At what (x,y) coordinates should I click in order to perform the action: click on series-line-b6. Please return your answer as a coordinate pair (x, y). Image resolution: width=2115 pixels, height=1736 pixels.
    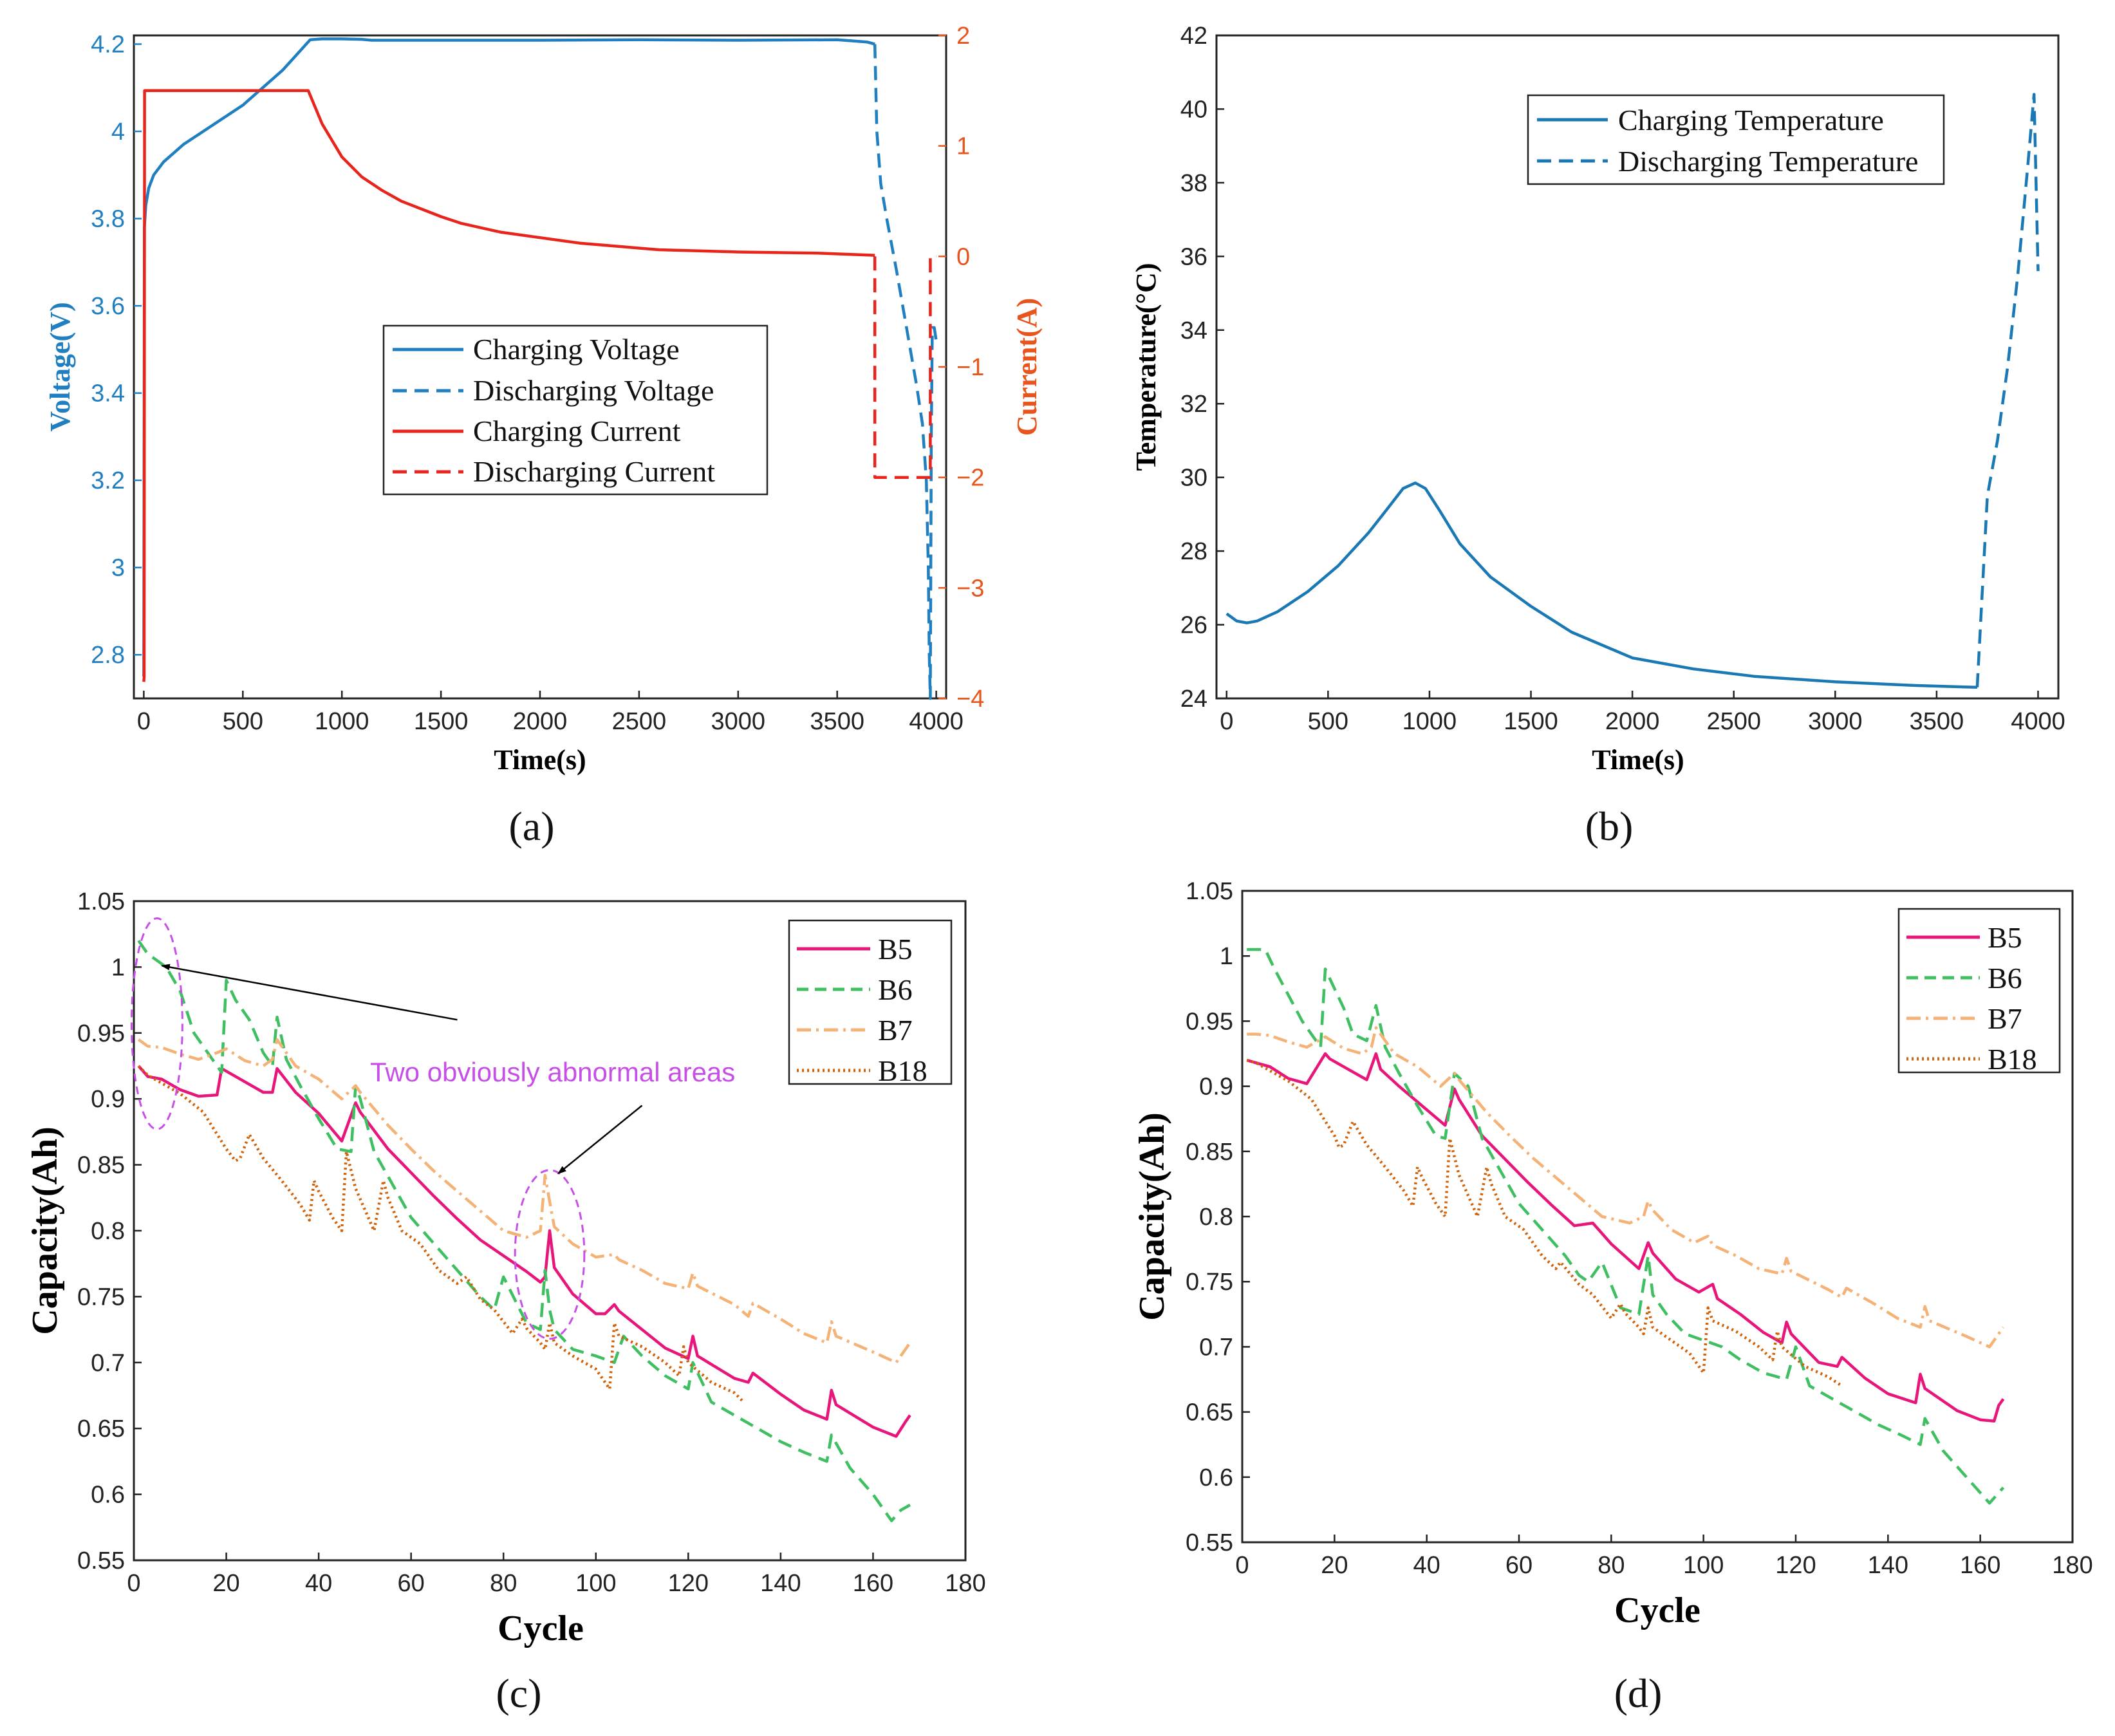
    Looking at the image, I should click on (1626, 1226).